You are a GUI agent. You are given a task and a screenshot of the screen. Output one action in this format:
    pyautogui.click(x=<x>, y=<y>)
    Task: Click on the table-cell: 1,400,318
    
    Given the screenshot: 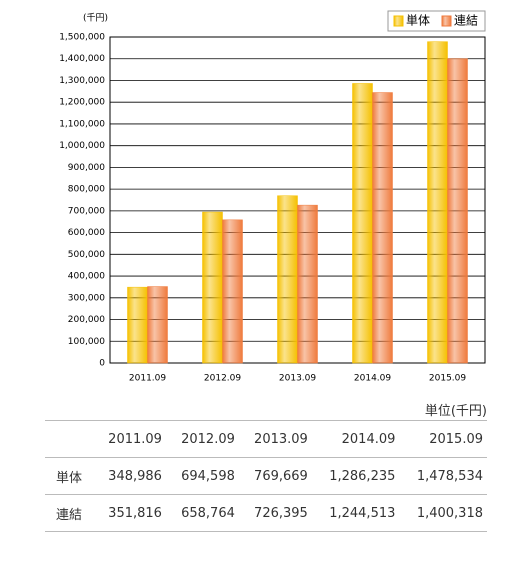 What is the action you would take?
    pyautogui.click(x=443, y=513)
    